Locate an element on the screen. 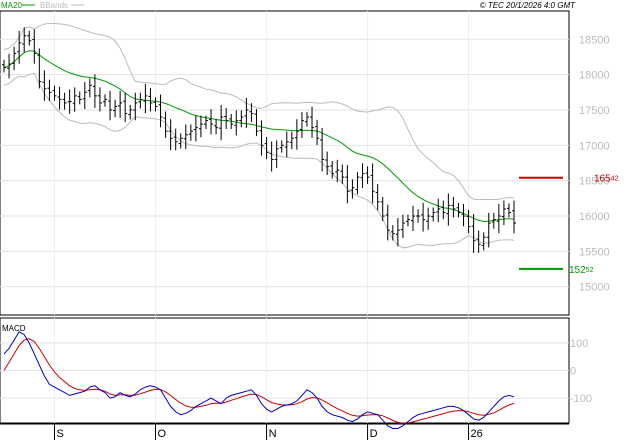  x-tick-label: N is located at coordinates (273, 434).